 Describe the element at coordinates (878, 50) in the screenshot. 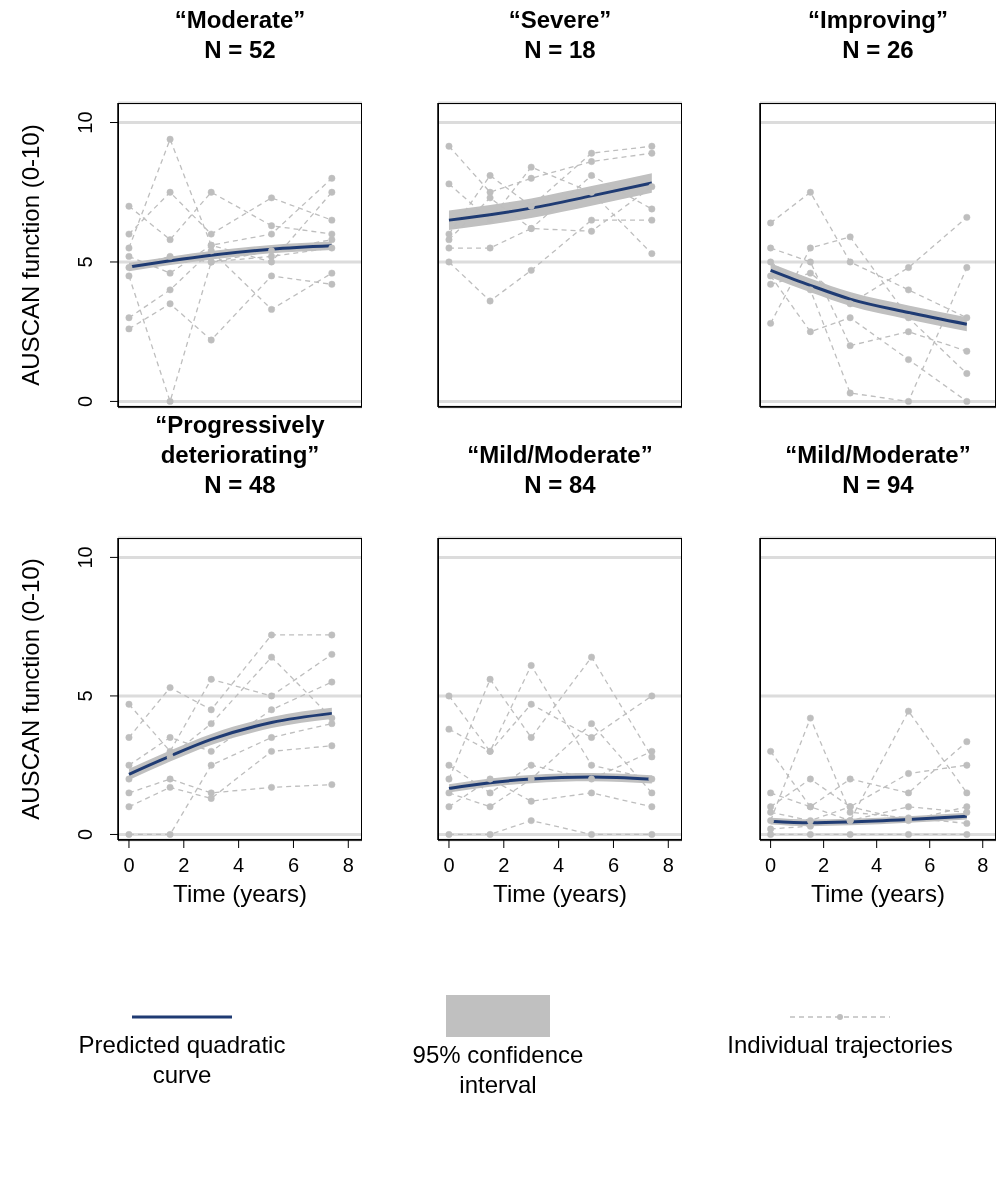

I see `chart-subtitle: N = 26` at that location.